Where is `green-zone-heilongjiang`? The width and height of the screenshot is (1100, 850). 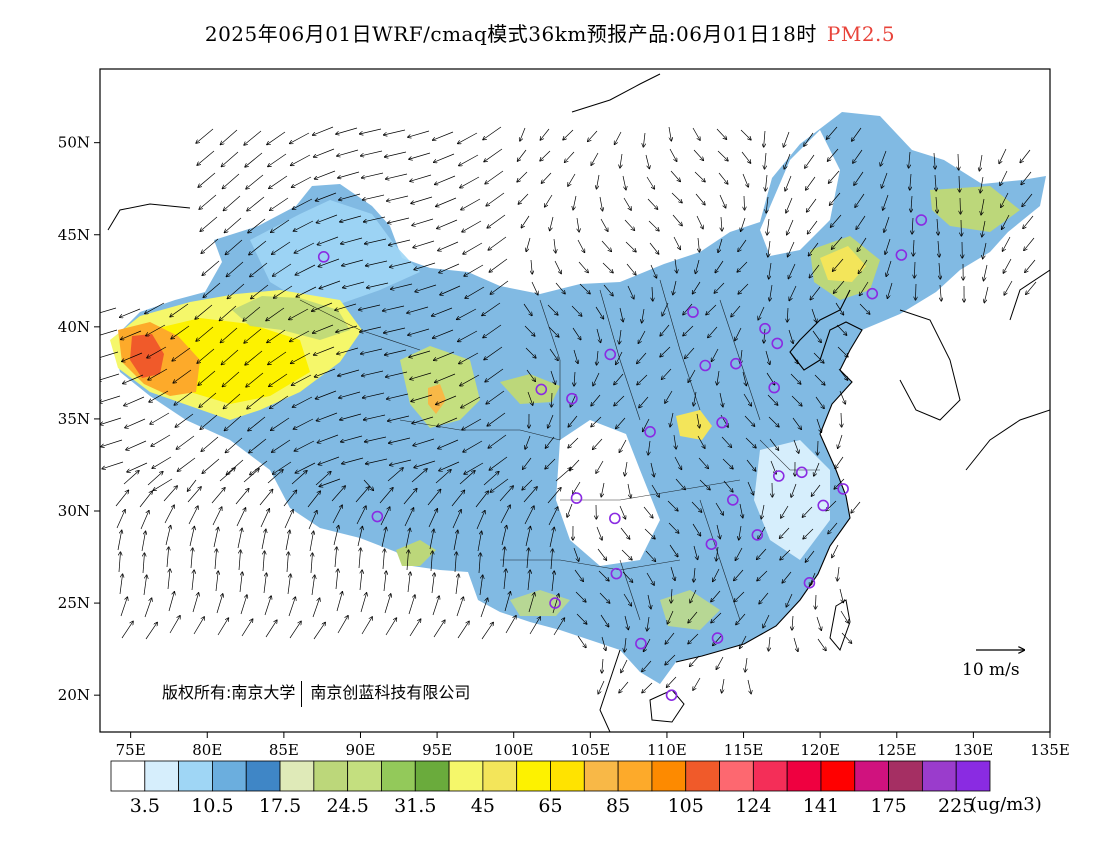
green-zone-heilongjiang is located at coordinates (975, 209).